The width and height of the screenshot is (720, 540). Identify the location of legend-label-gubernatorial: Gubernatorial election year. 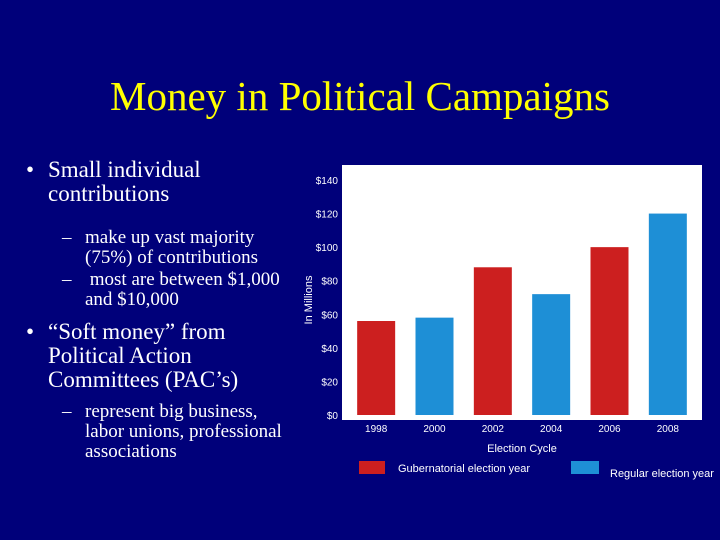
(464, 469).